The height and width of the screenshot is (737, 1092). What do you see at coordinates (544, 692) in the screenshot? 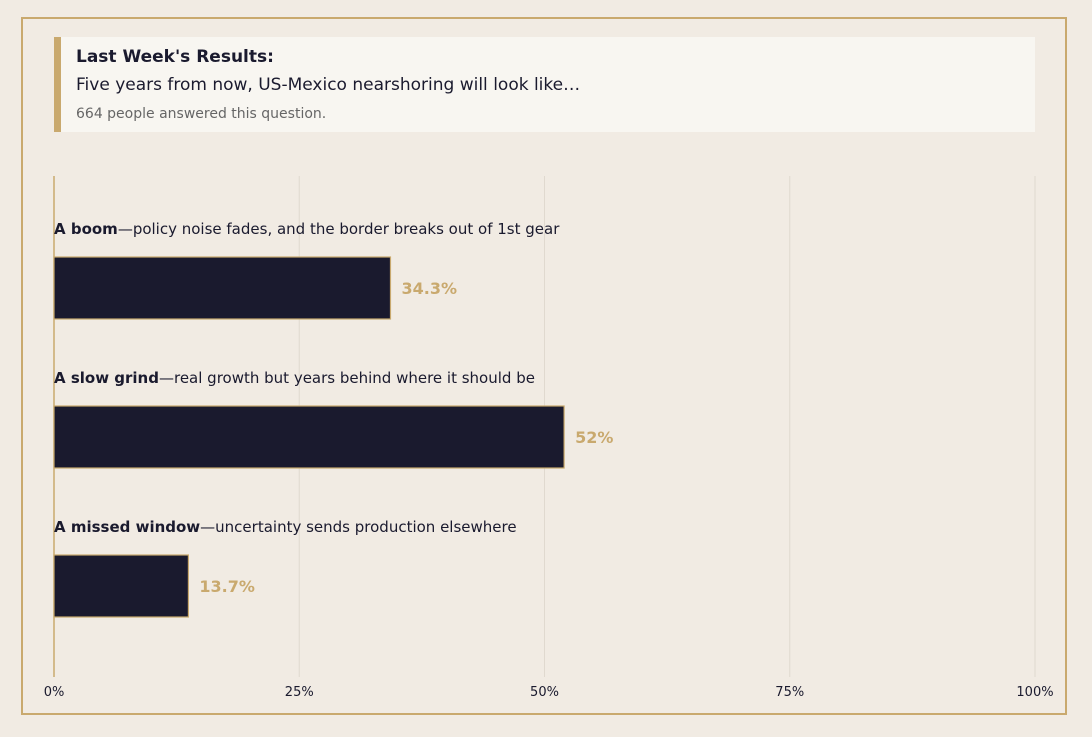
I see `x-tick-label: 50%` at bounding box center [544, 692].